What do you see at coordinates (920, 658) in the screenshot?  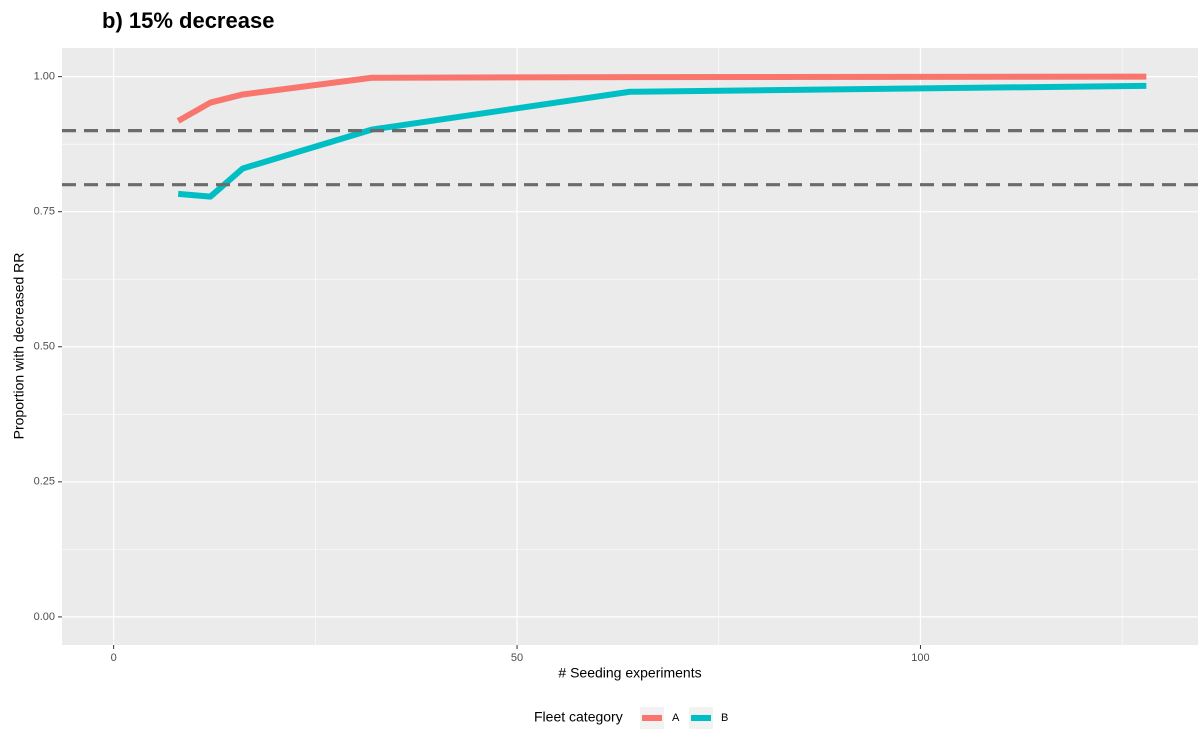 I see `x-tick-label: 100` at bounding box center [920, 658].